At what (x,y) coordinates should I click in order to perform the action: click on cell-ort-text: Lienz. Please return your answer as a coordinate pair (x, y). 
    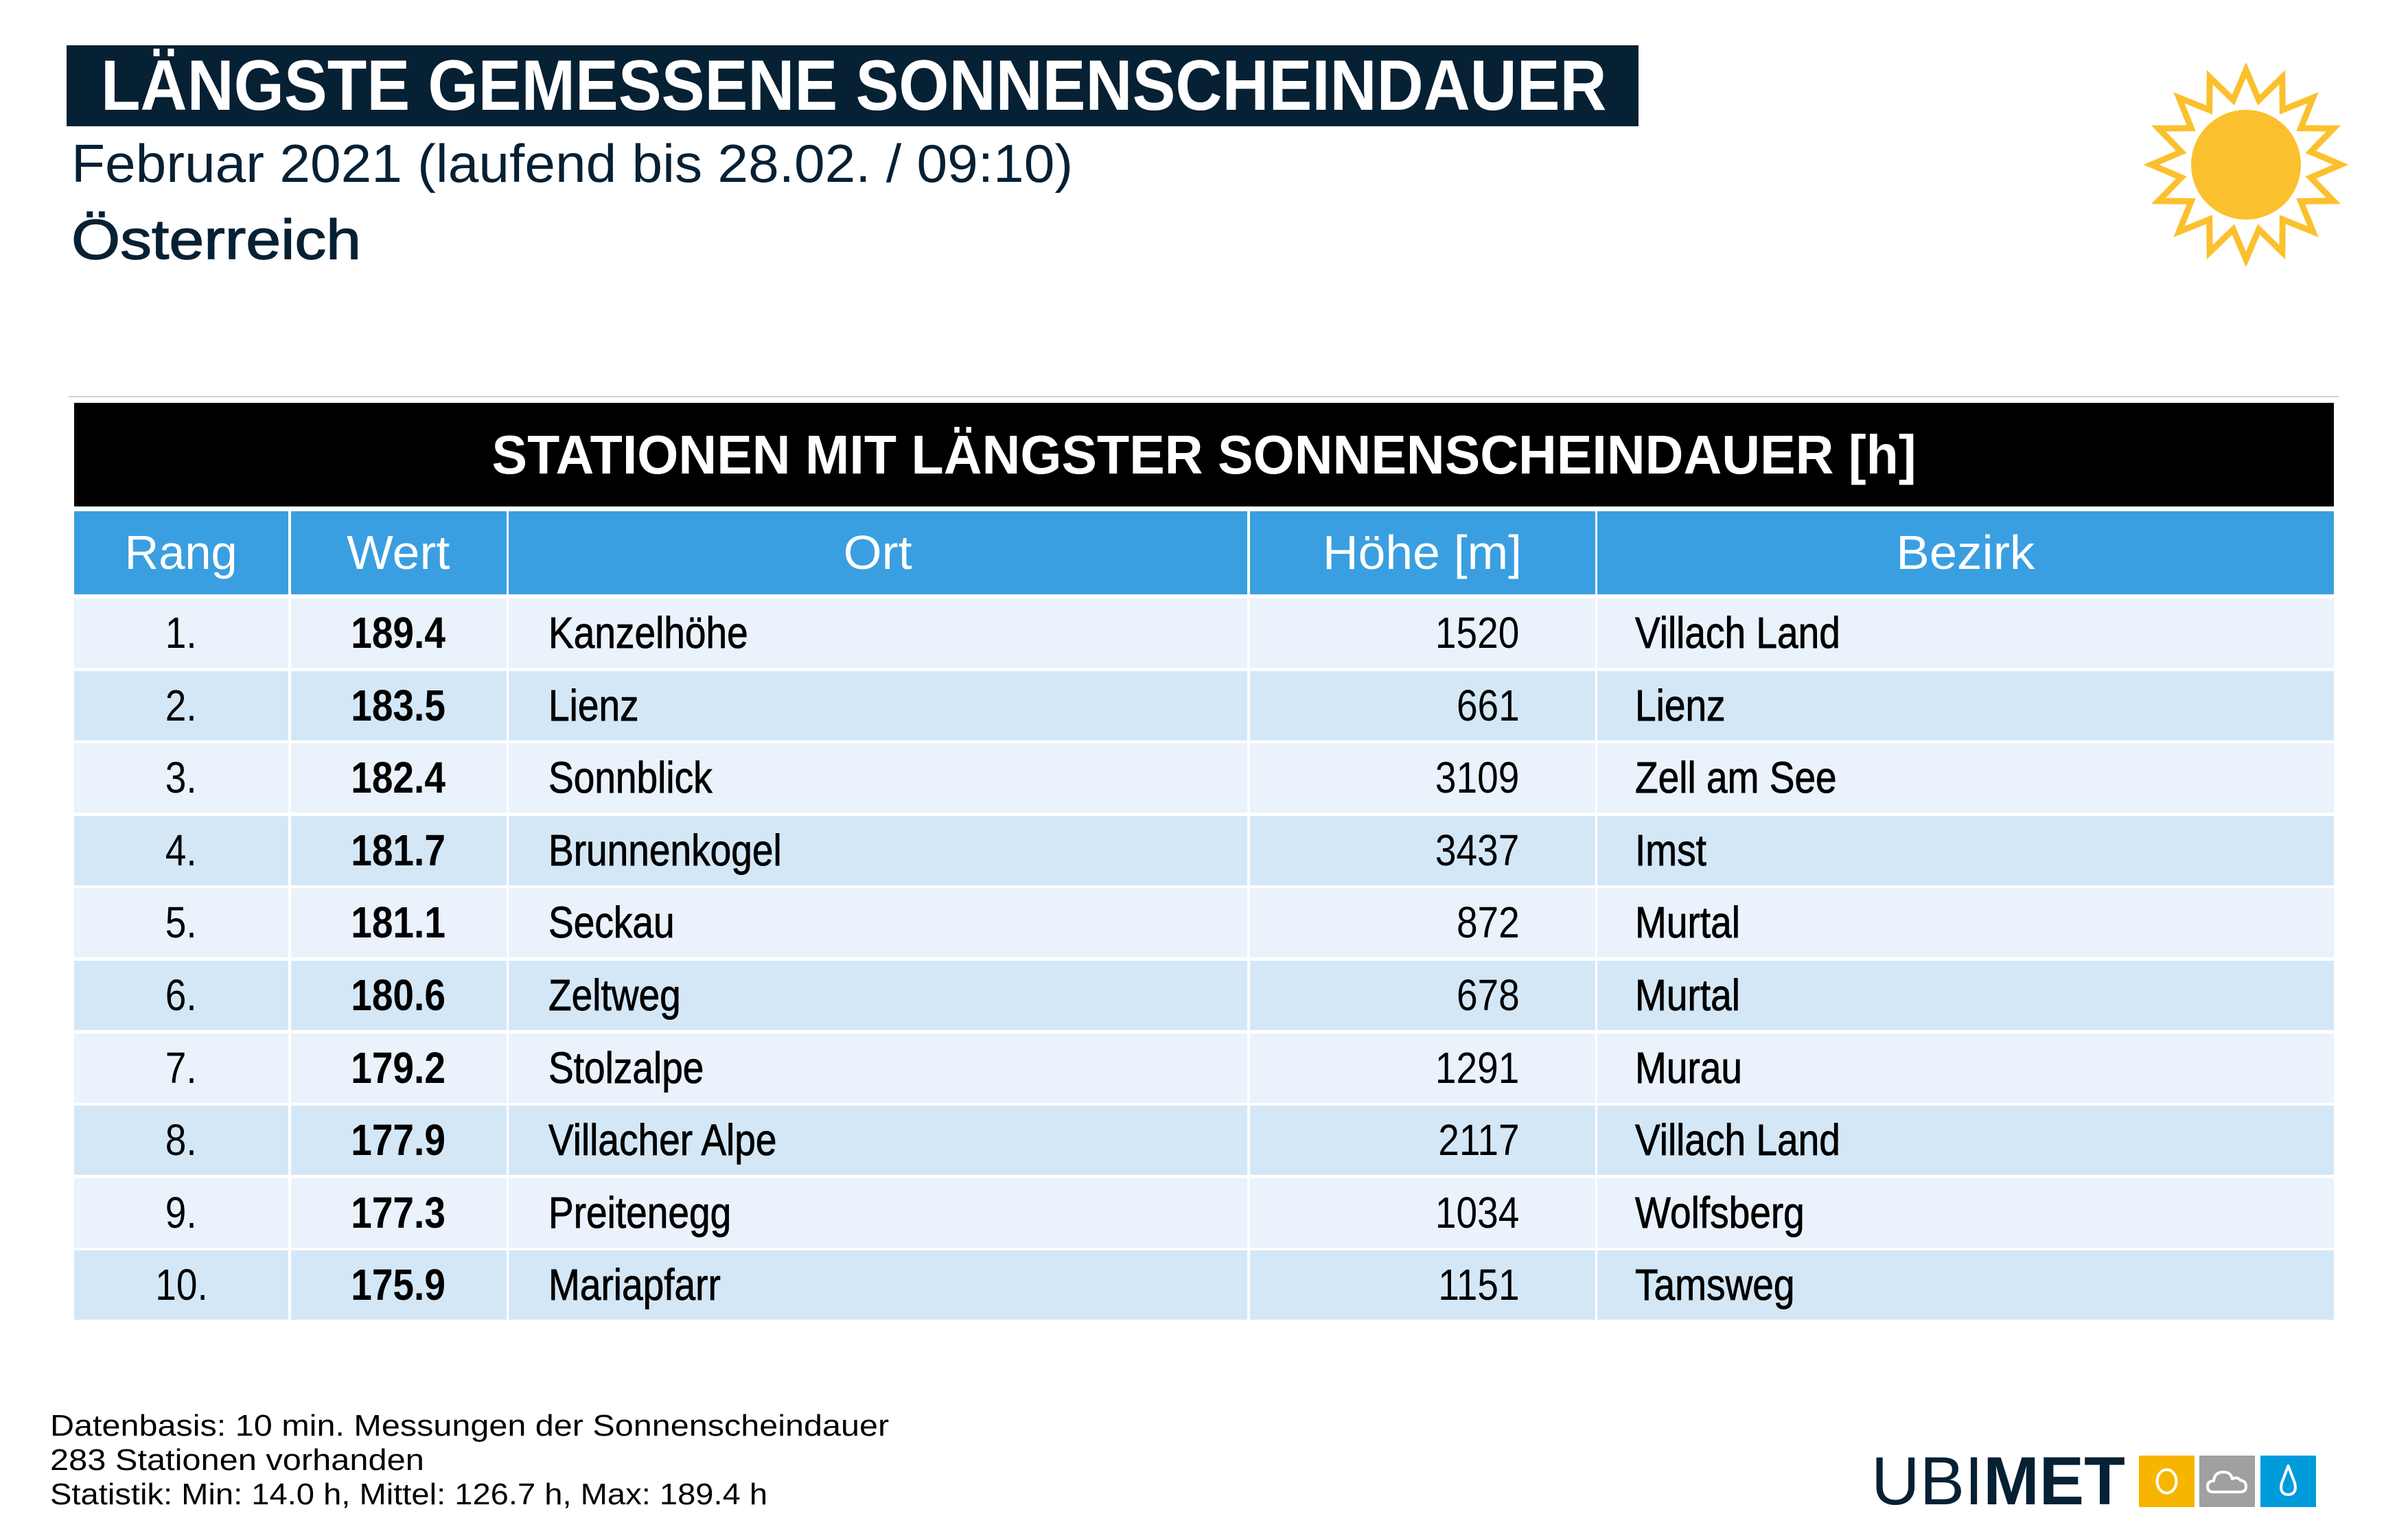
    Looking at the image, I should click on (593, 705).